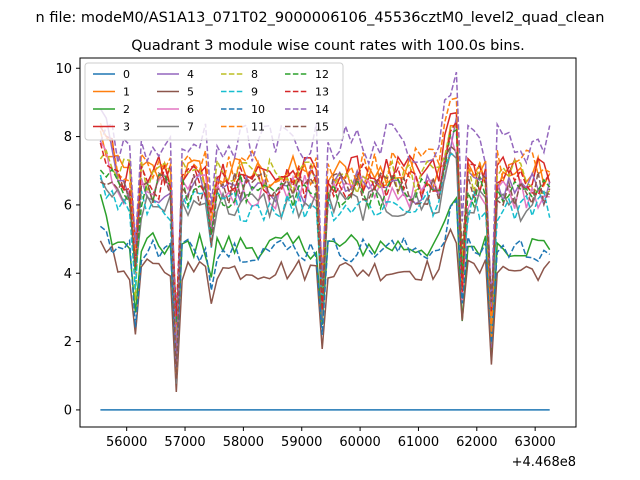 Image resolution: width=640 pixels, height=480 pixels. What do you see at coordinates (243, 442) in the screenshot?
I see `x-tick-label: 58000` at bounding box center [243, 442].